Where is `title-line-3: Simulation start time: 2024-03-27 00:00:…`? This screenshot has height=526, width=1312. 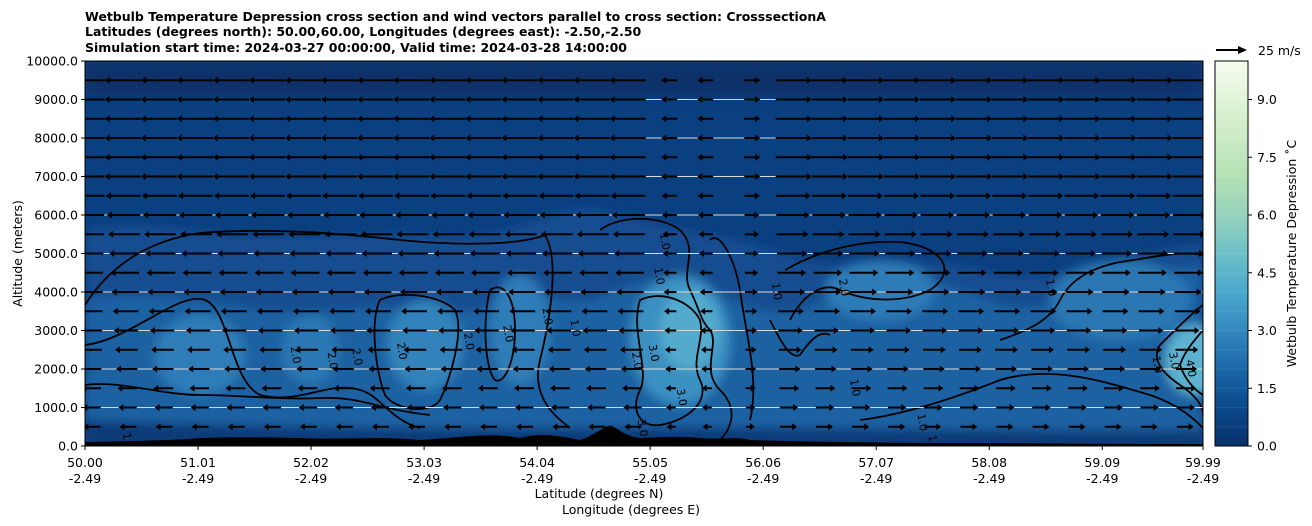 title-line-3: Simulation start time: 2024-03-27 00:00:… is located at coordinates (356, 47).